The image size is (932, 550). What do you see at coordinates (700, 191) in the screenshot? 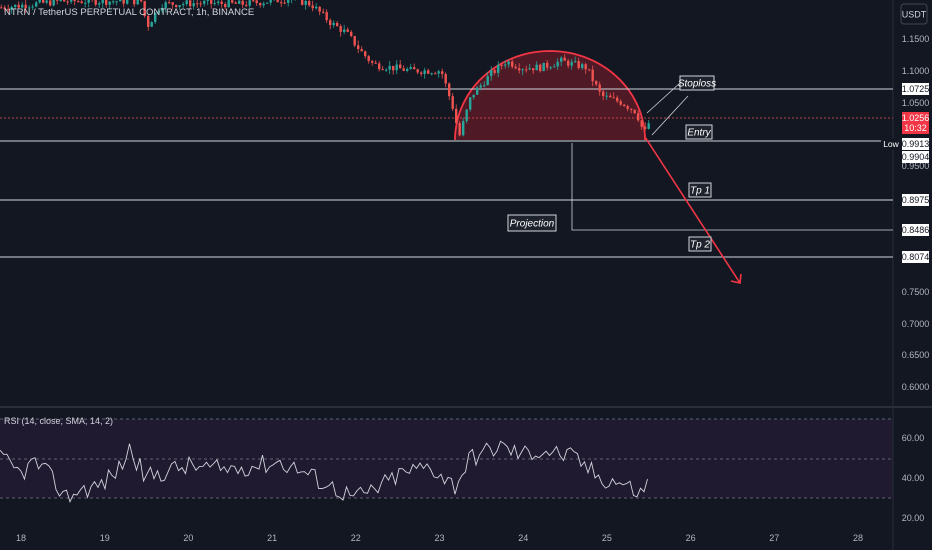
I see `svg-text: Tp 1` at bounding box center [700, 191].